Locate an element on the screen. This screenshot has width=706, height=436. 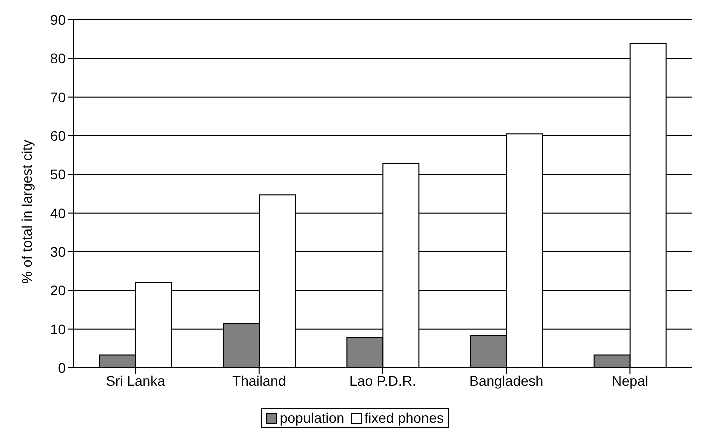
x-tick-label: Lao P.D.R. is located at coordinates (383, 380).